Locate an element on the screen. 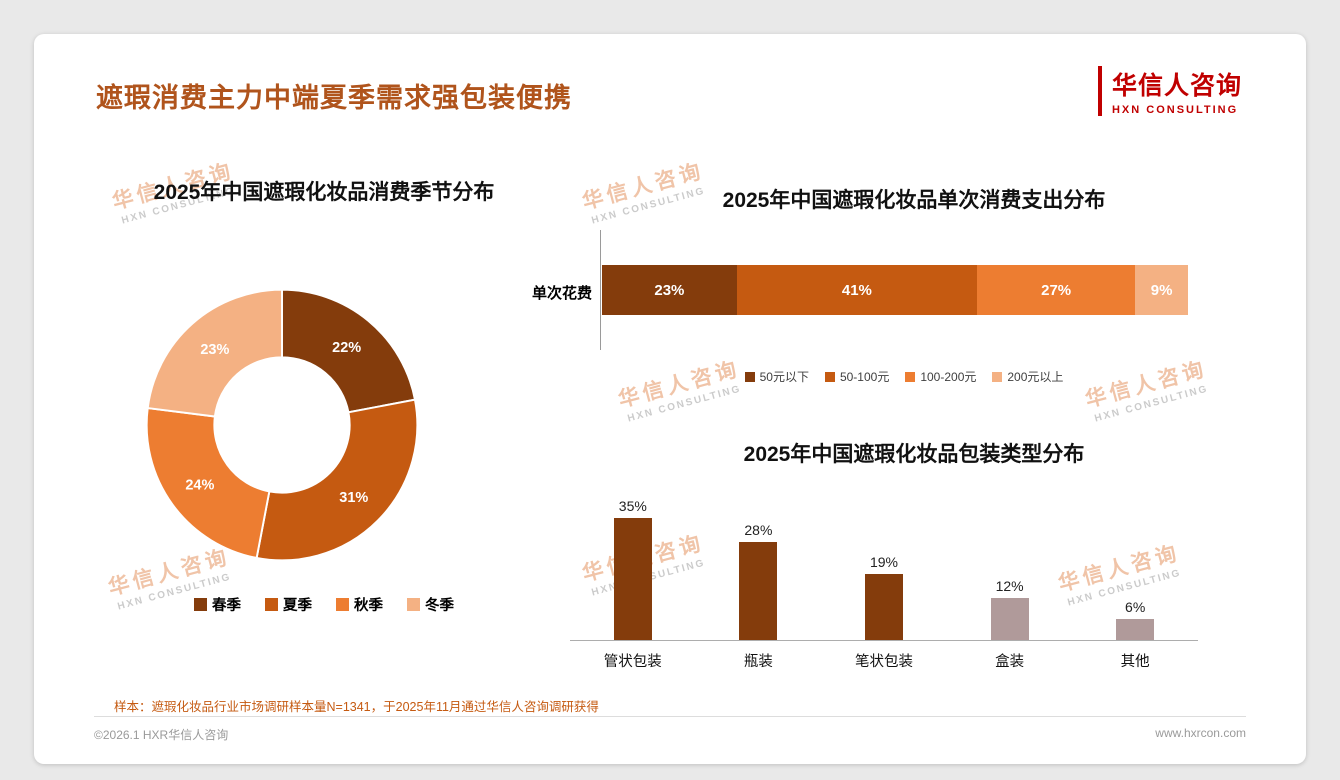  donut-slice-label: 23% is located at coordinates (214, 350).